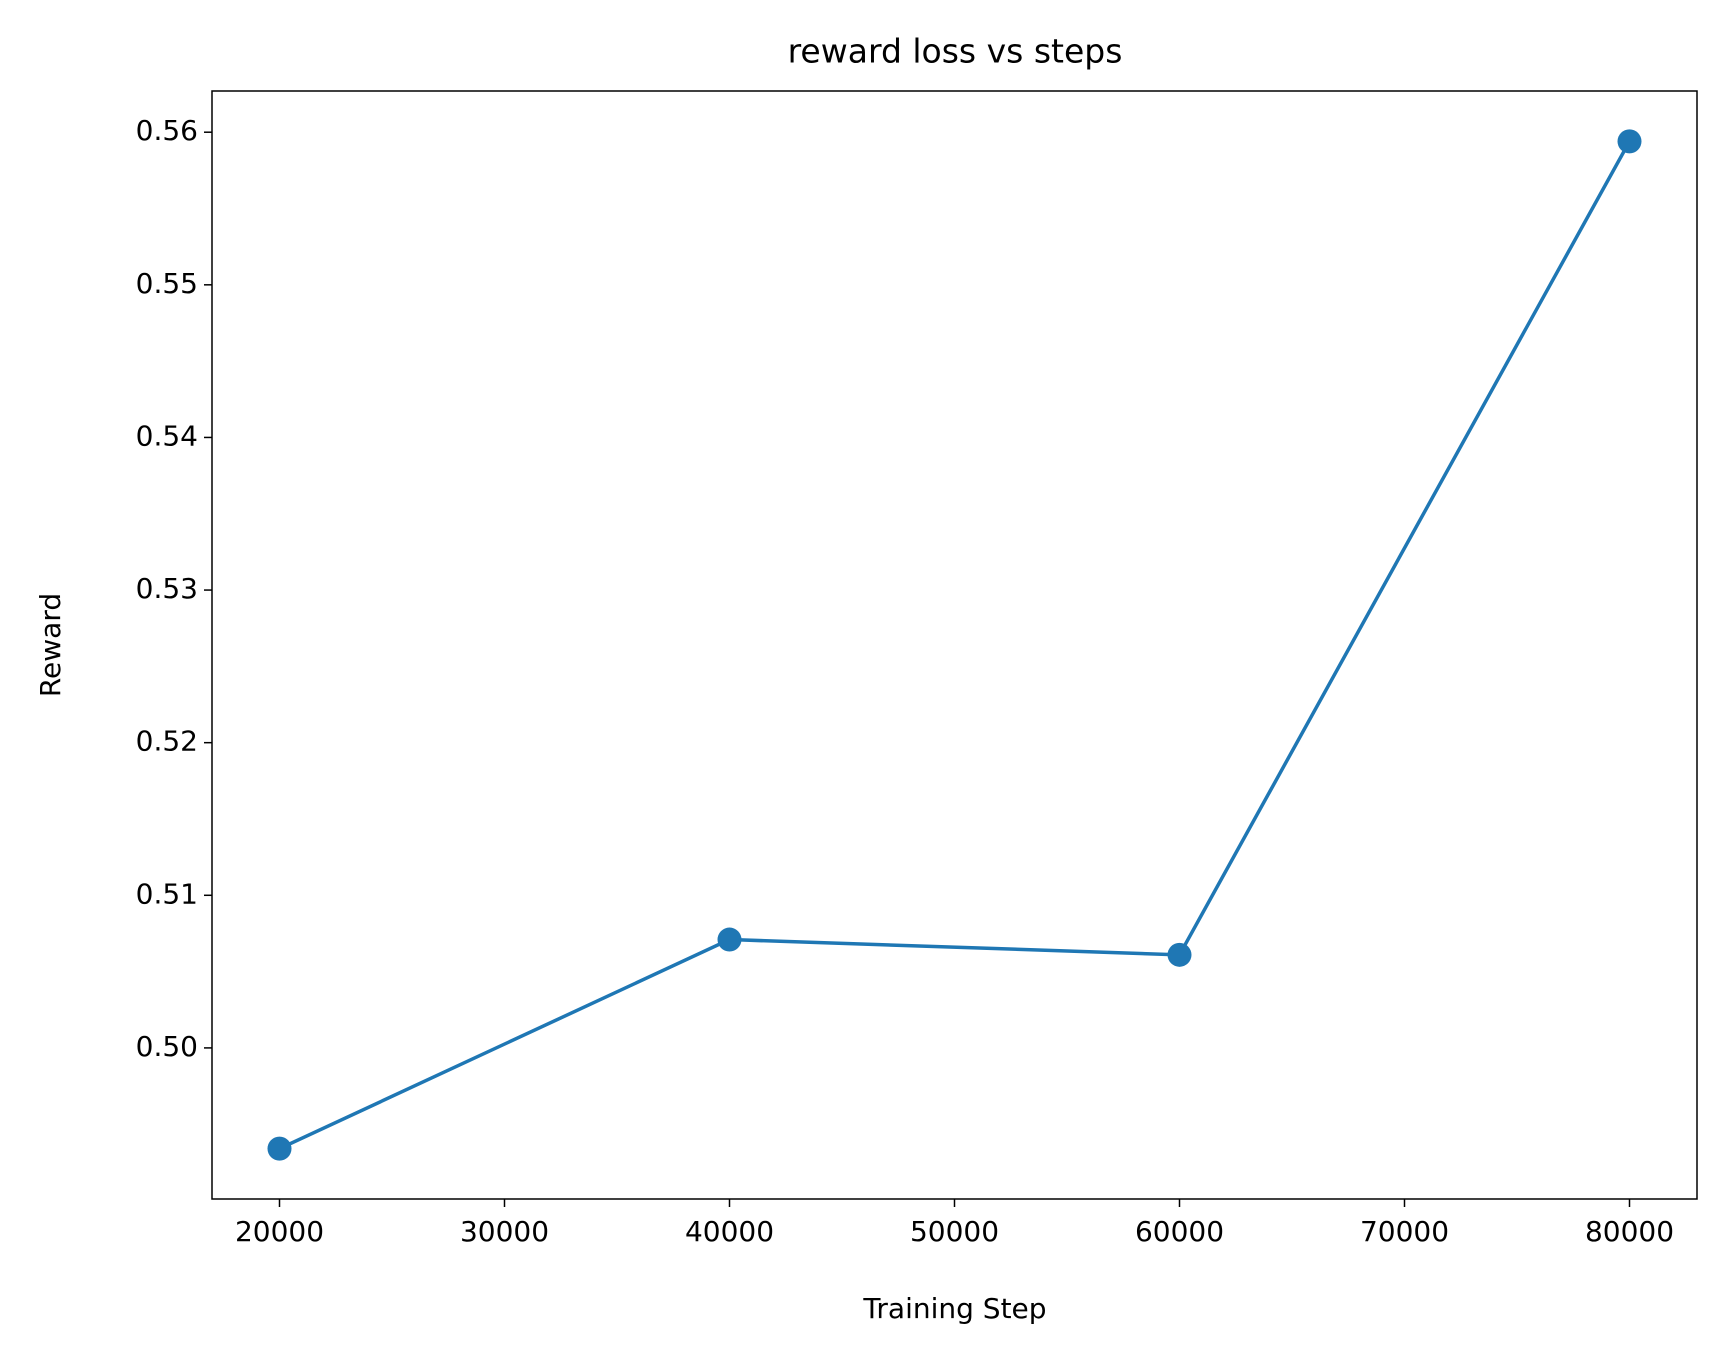  What do you see at coordinates (167, 435) in the screenshot?
I see `y-tick-label: 0.54` at bounding box center [167, 435].